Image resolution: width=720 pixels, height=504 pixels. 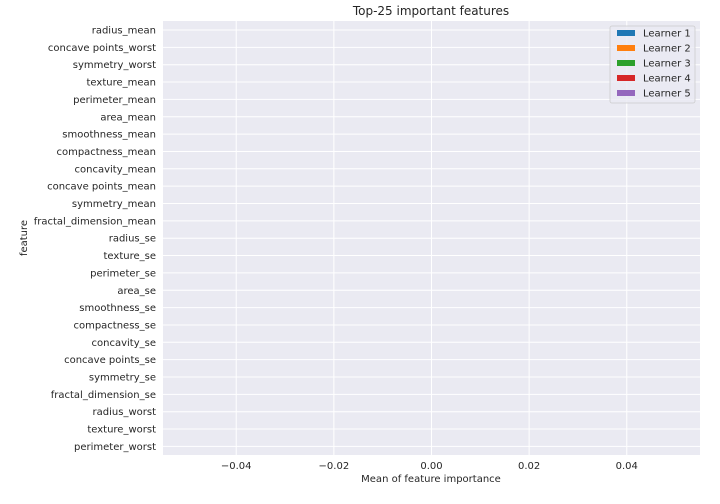 What do you see at coordinates (114, 65) in the screenshot?
I see `y-tick-label: symmetry_worst` at bounding box center [114, 65].